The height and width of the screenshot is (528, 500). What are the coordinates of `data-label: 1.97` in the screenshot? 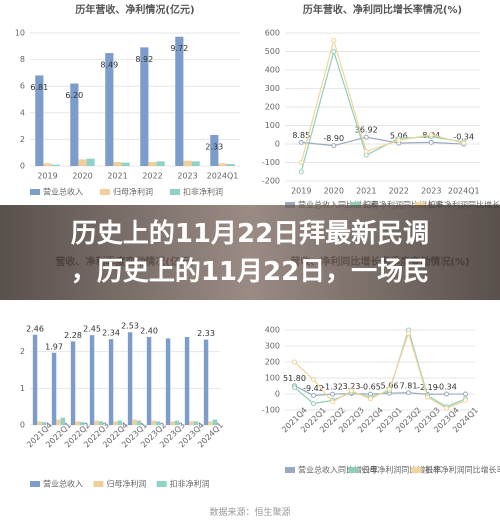 It's located at (54, 346).